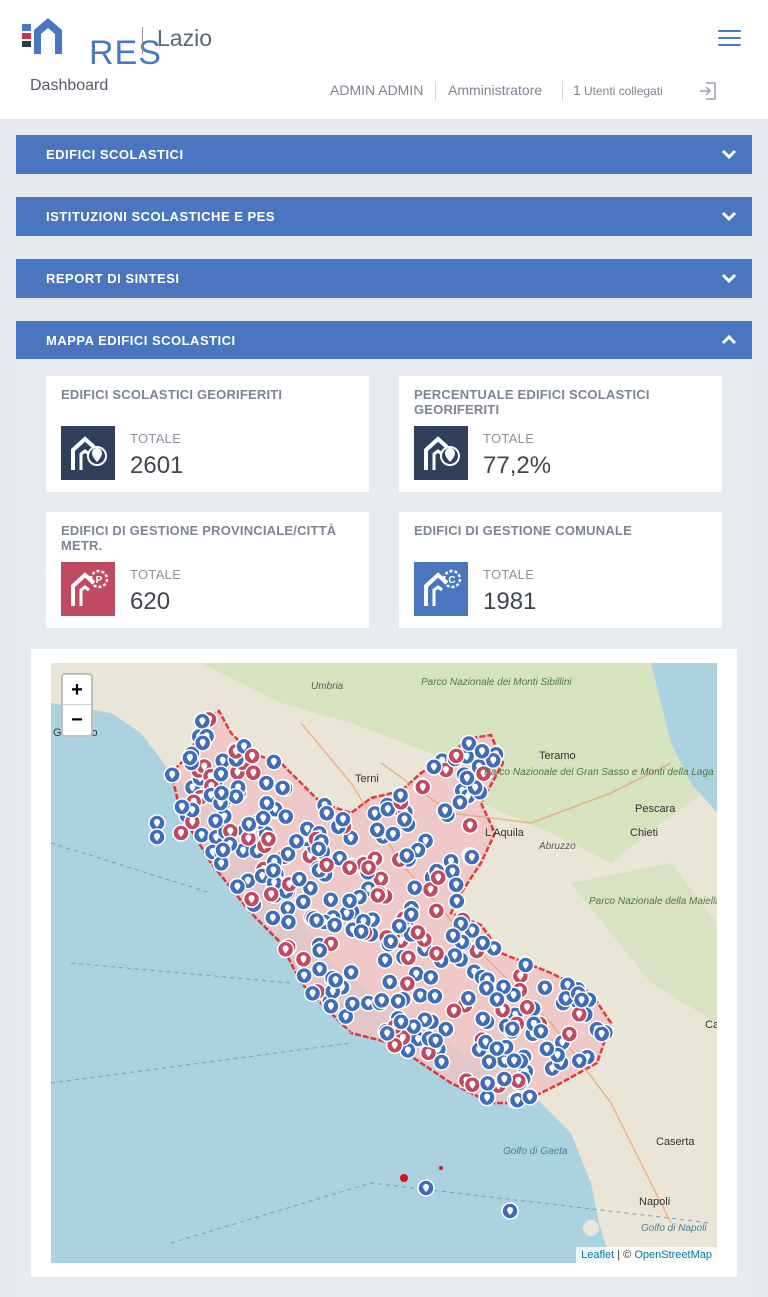 This screenshot has width=768, height=1297. Describe the element at coordinates (673, 1255) in the screenshot. I see `osm-link: OpenStreetMap` at that location.